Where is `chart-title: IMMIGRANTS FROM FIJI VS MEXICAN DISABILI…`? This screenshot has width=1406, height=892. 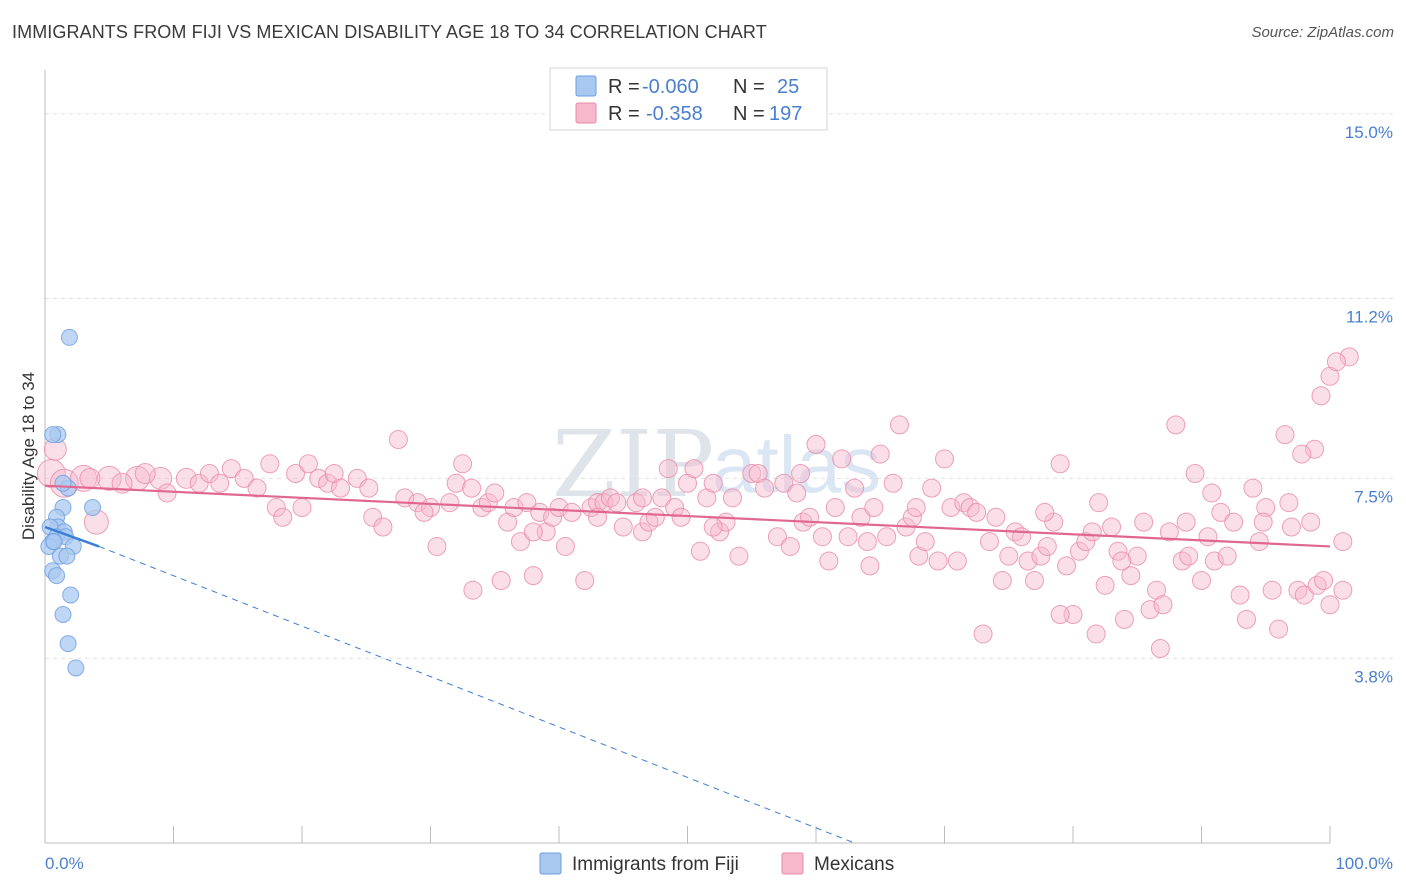
chart-title: IMMIGRANTS FROM FIJI VS MEXICAN DISABILI… is located at coordinates (389, 32).